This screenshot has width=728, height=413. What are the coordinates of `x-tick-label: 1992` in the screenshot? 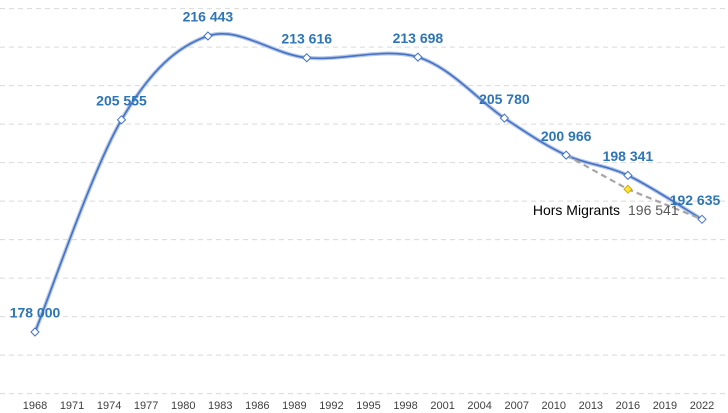 It's located at (331, 406).